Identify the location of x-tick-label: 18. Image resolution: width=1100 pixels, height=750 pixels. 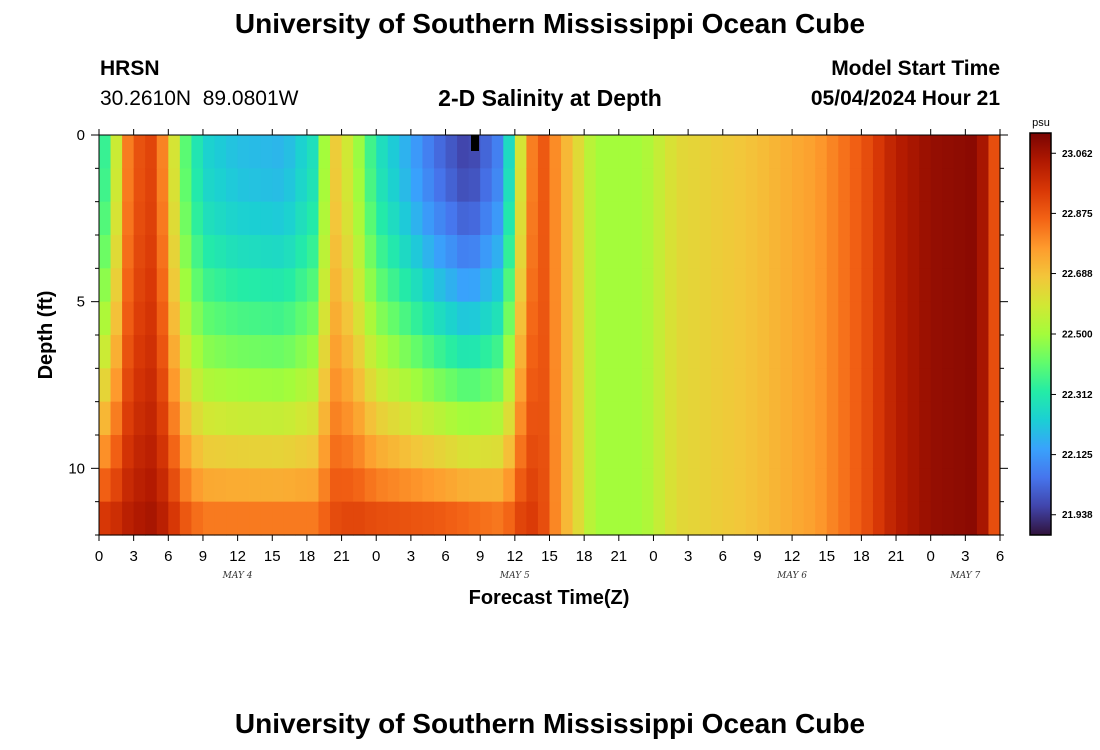
(584, 556).